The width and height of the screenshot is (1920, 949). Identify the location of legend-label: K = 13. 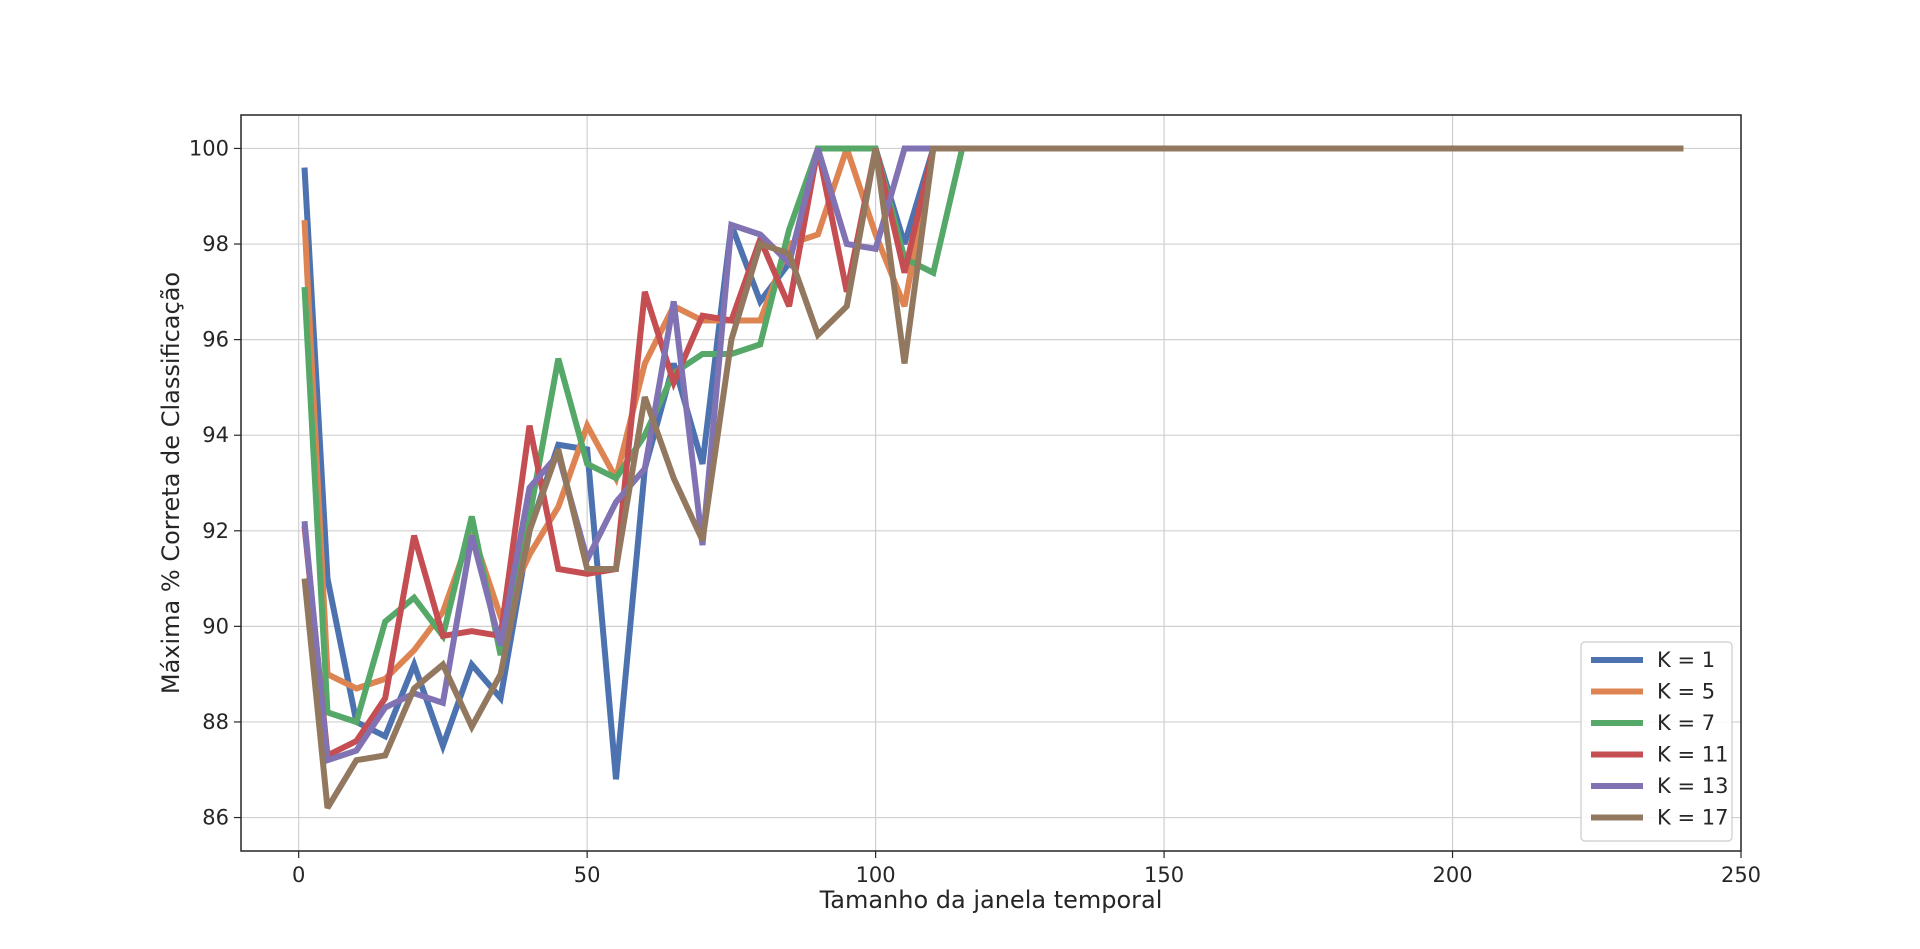
(1692, 786).